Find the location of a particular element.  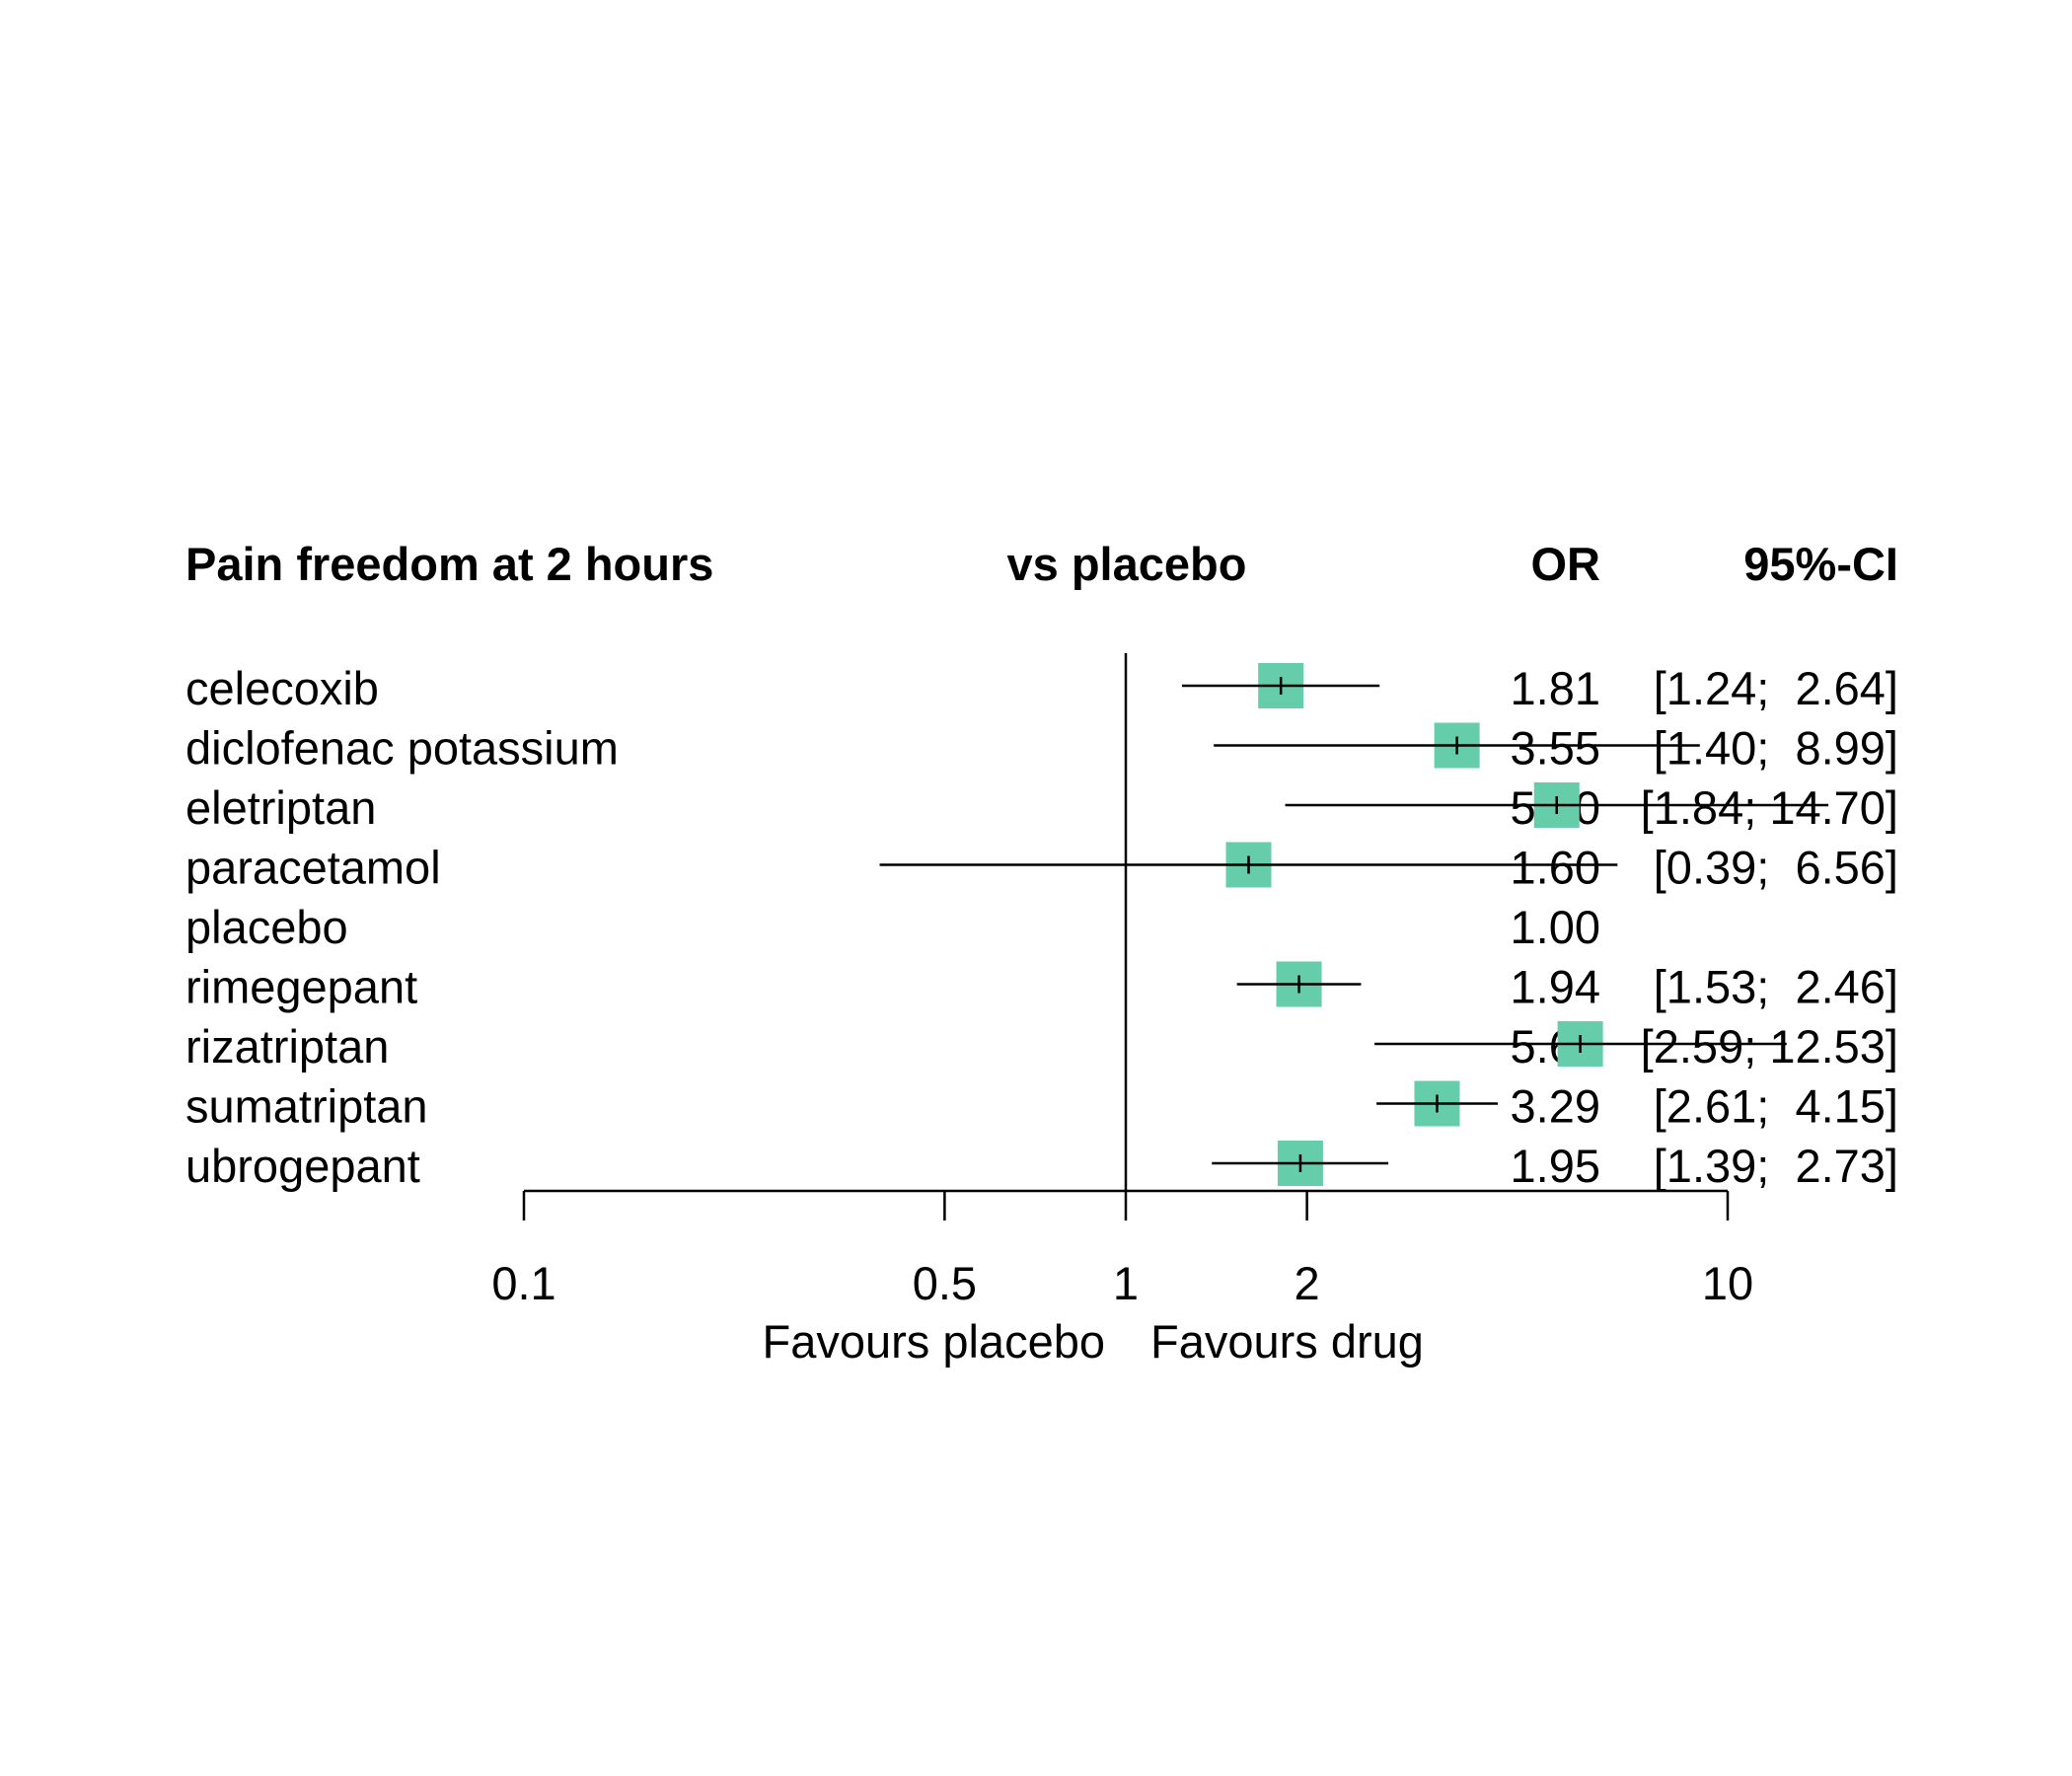

ci-value: [1.40; 8.99] is located at coordinates (1776, 748).